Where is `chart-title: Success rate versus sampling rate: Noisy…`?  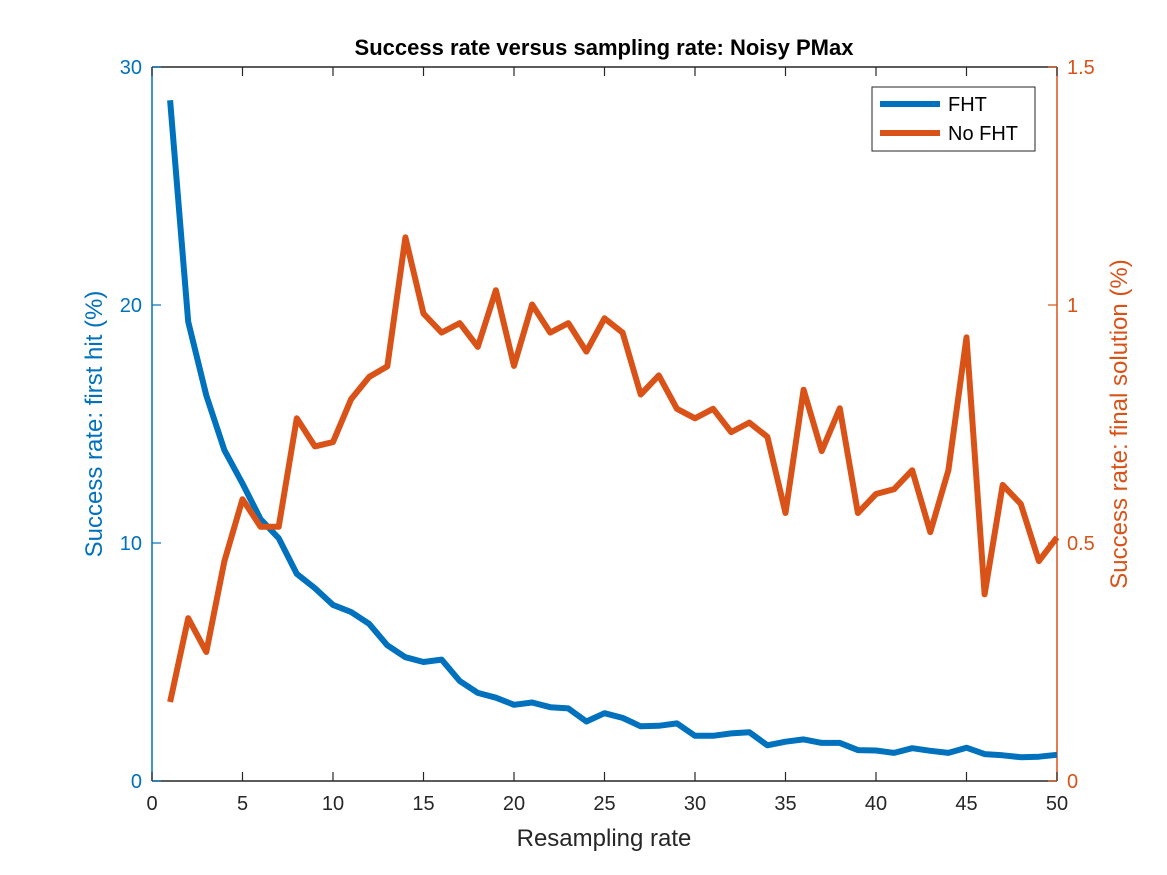
chart-title: Success rate versus sampling rate: Noisy… is located at coordinates (605, 47).